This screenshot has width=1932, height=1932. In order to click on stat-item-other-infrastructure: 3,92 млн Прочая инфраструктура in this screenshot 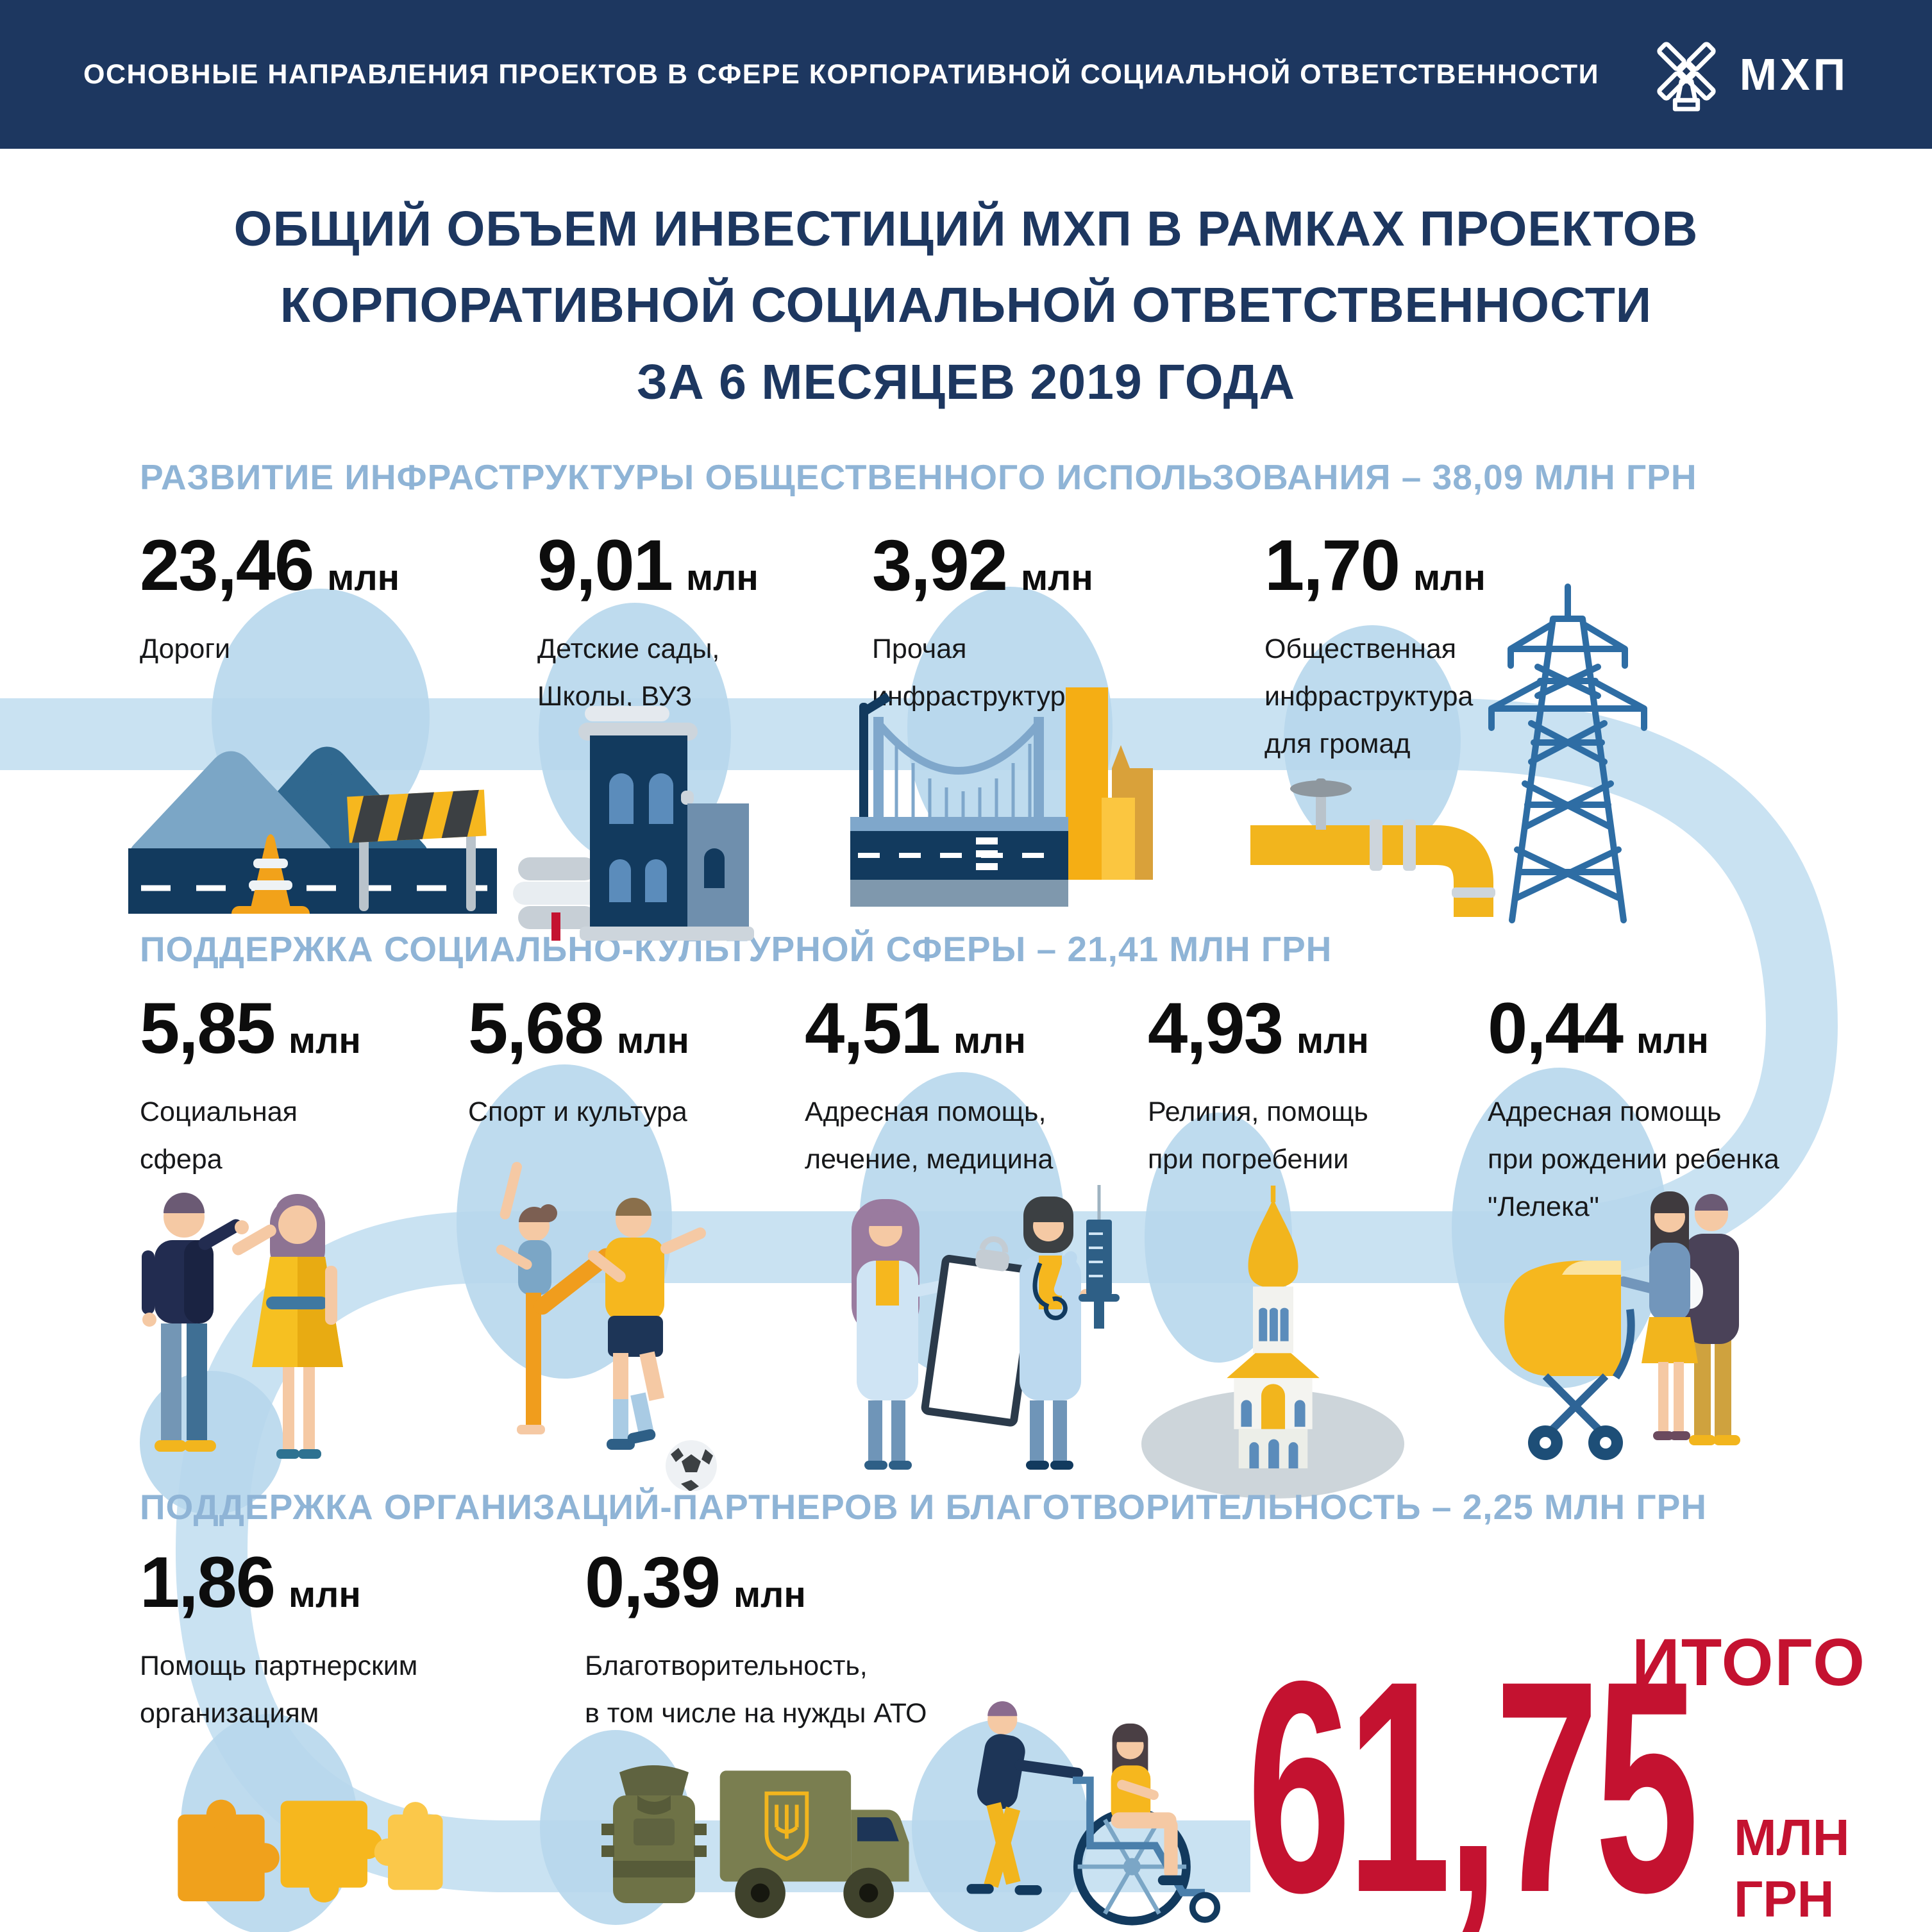, I will do `click(982, 625)`.